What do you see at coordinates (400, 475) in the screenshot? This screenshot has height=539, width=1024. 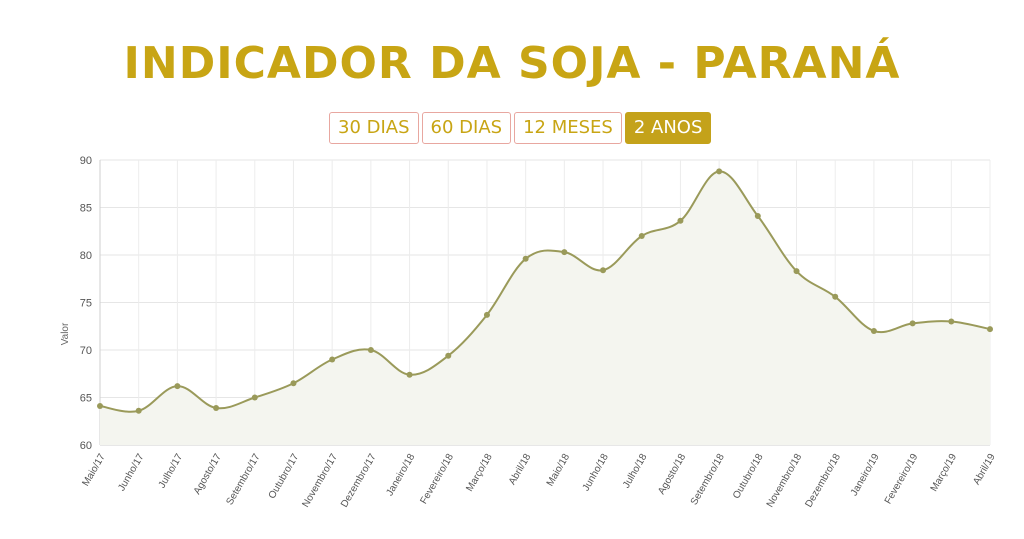 I see `x-tick-label: Janeiro/18` at bounding box center [400, 475].